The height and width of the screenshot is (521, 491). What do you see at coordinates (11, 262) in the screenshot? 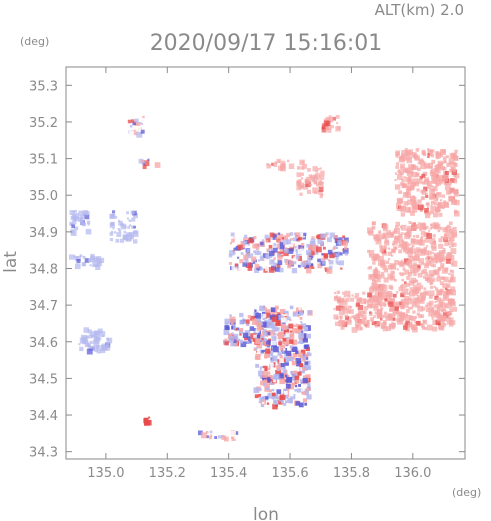
I see `y-axis-label: lat` at bounding box center [11, 262].